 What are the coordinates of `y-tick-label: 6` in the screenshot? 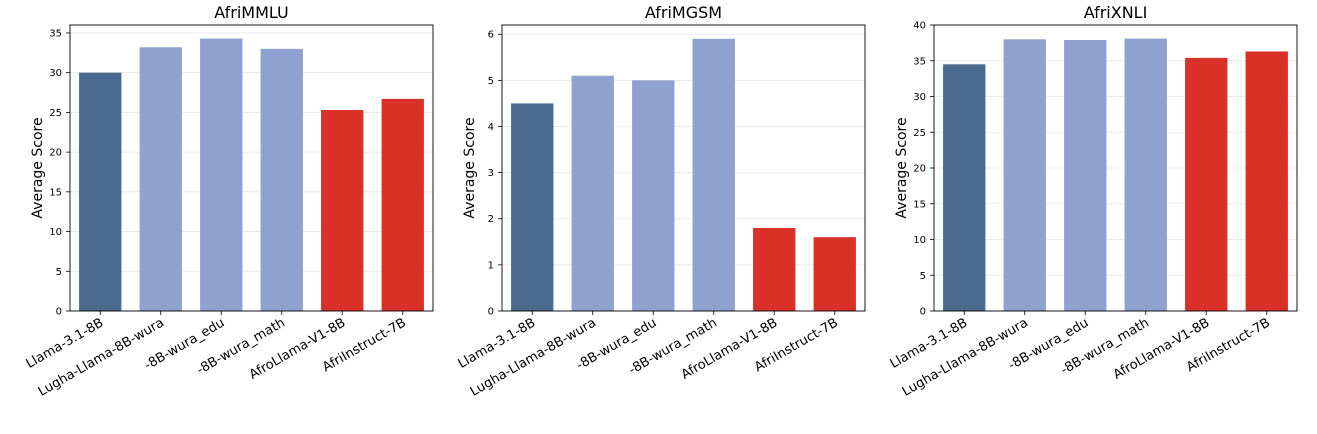 It's located at (491, 35).